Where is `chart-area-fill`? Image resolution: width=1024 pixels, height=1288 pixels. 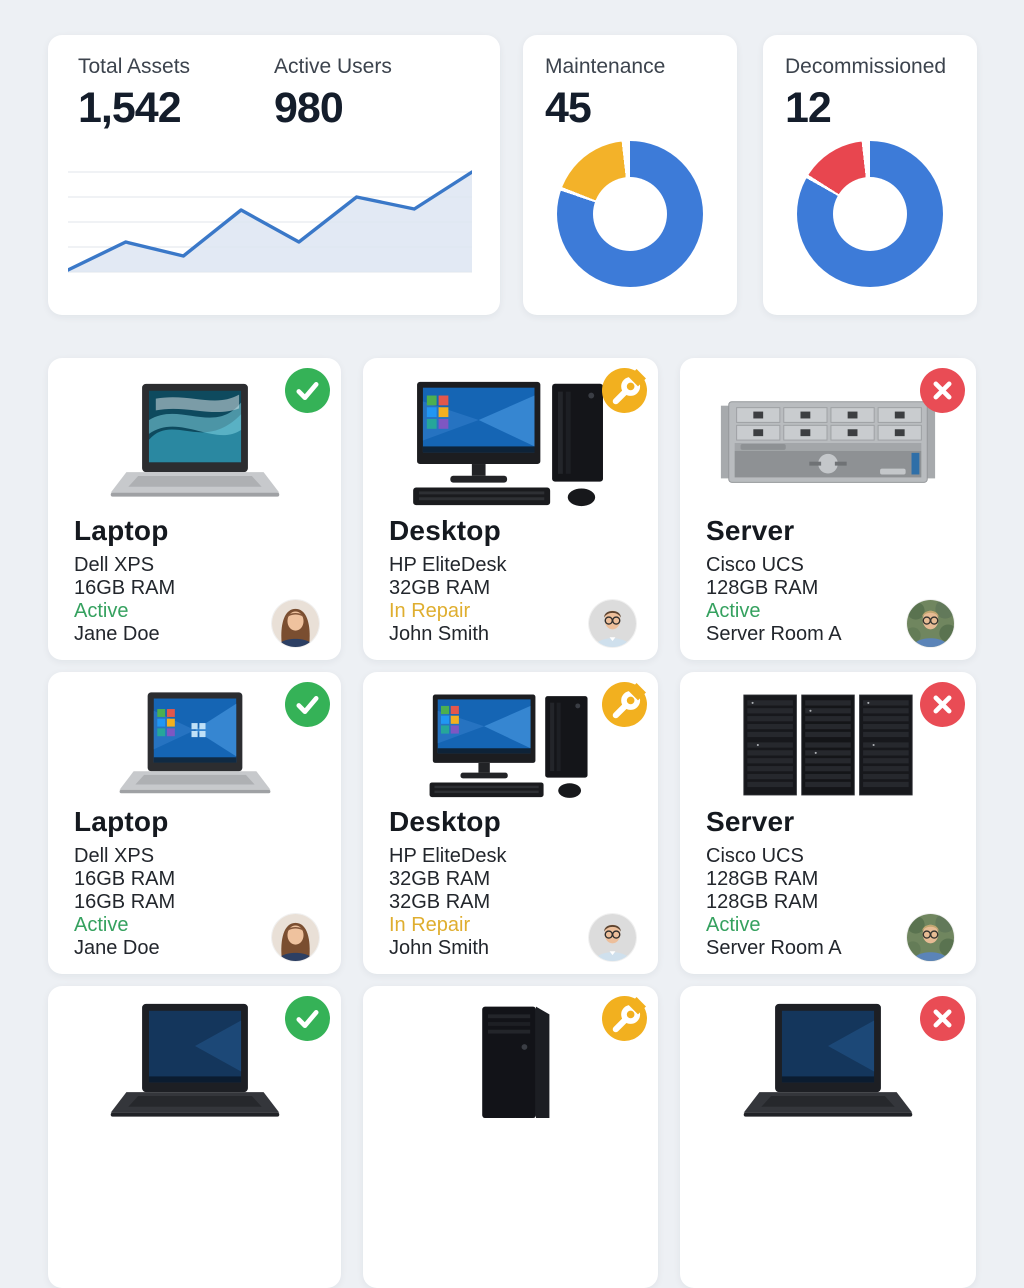
chart-area-fill is located at coordinates (270, 222).